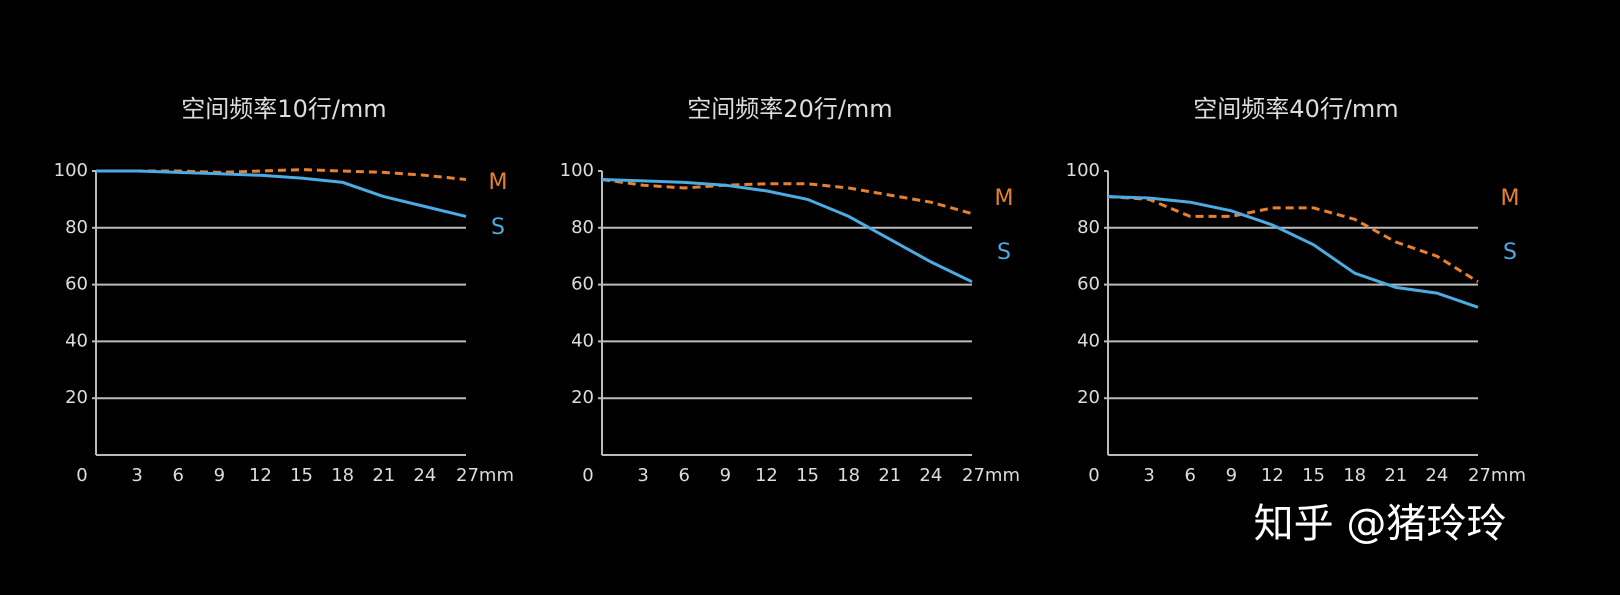 The height and width of the screenshot is (595, 1620). Describe the element at coordinates (1380, 524) in the screenshot. I see `watermark: 知乎 @猪玲玲` at that location.